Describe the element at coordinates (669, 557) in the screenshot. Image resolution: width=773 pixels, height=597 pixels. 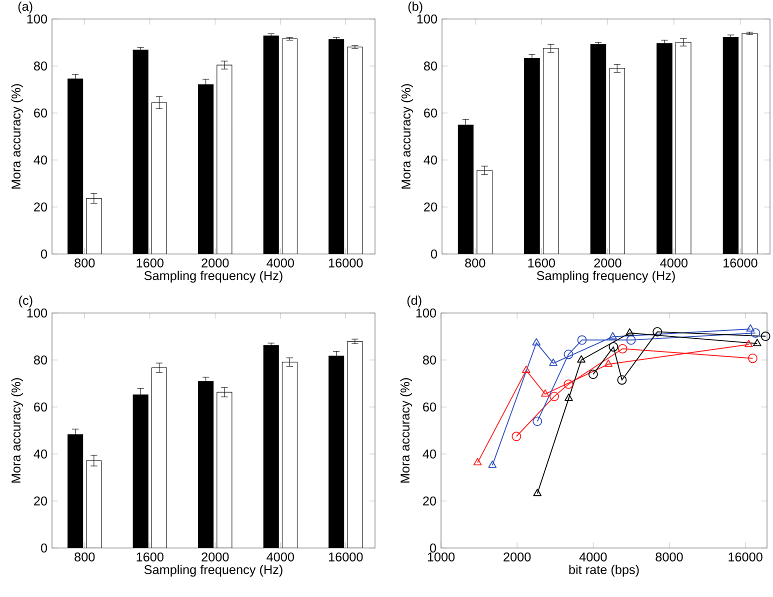
I see `x-tick-label: 8000` at that location.